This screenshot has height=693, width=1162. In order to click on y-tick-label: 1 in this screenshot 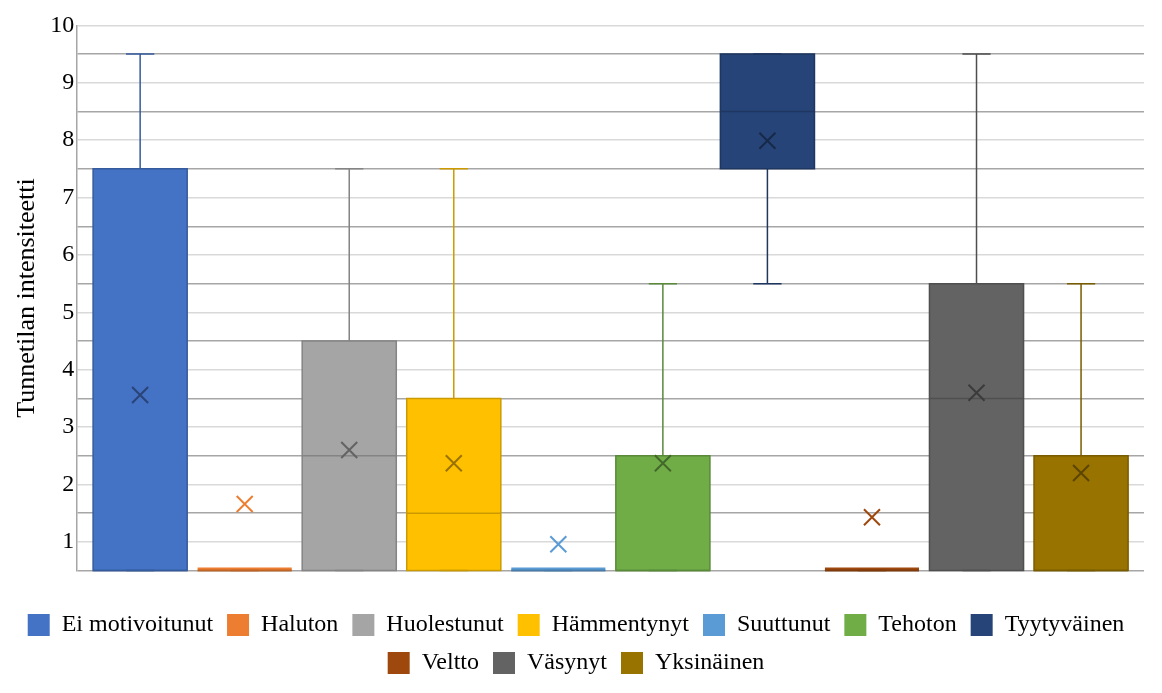, I will do `click(68, 540)`.